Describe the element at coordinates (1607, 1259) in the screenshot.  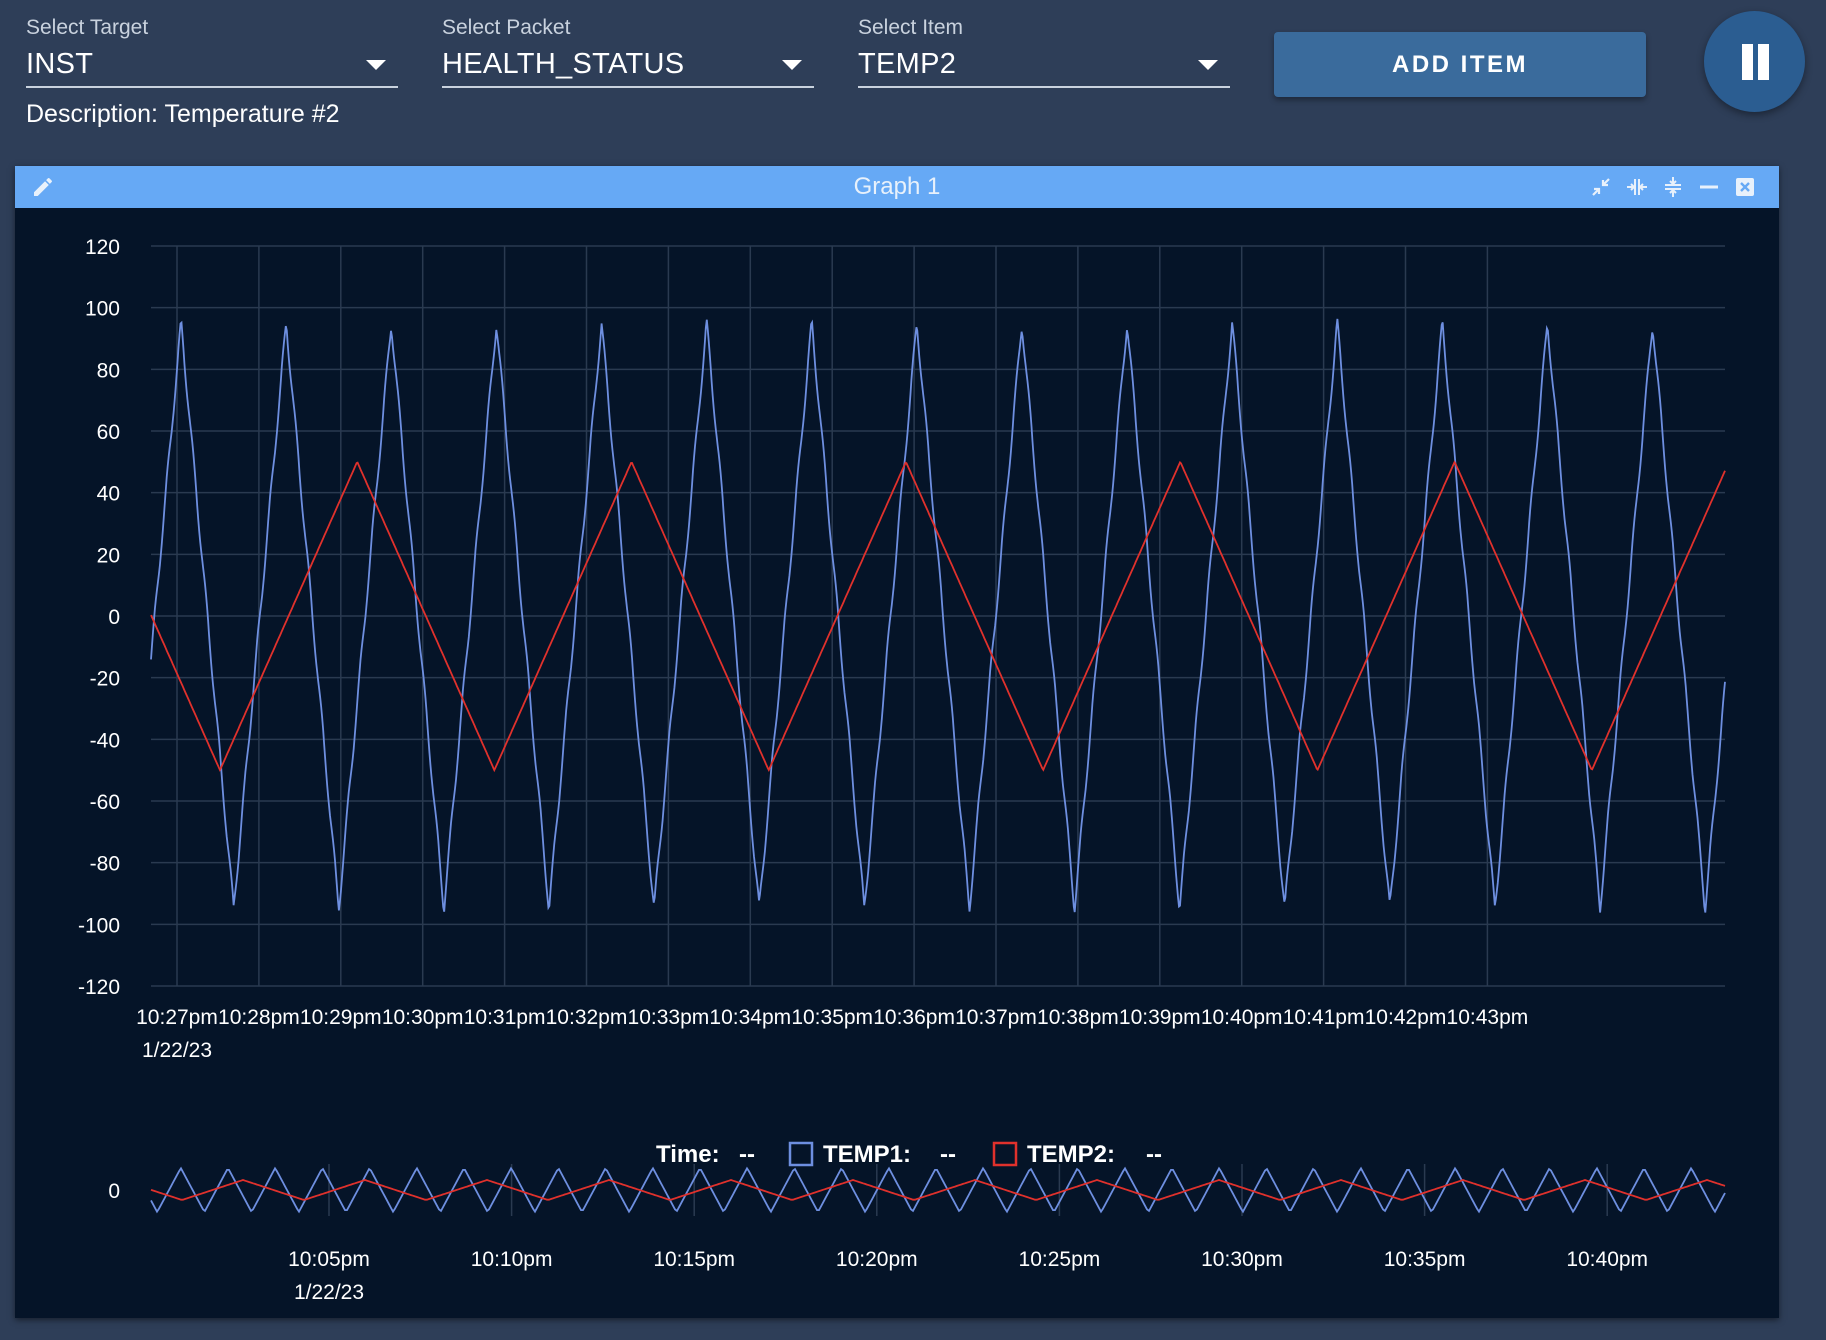
I see `overview-x-tick-label: 10:40pm` at that location.